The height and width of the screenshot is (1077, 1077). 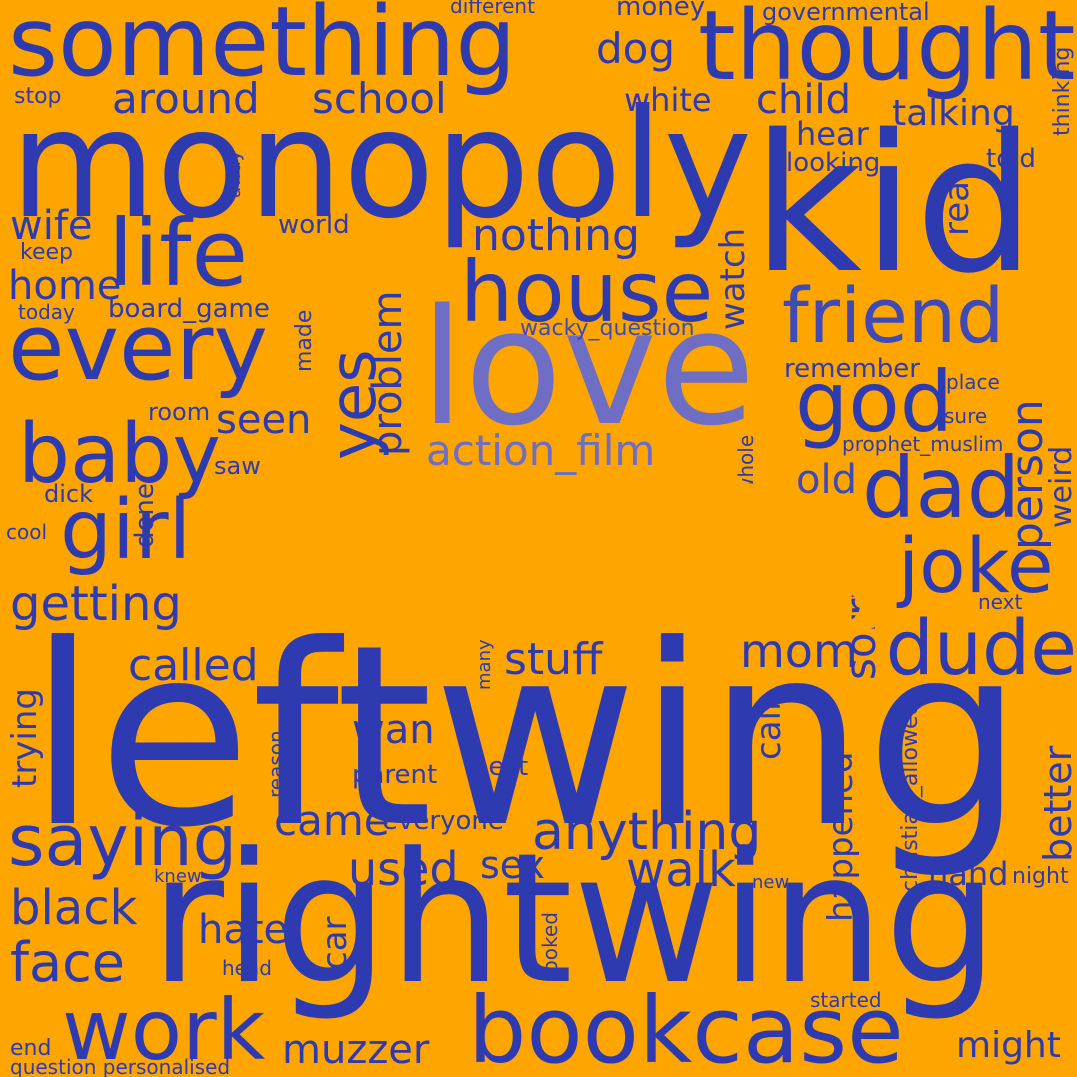 What do you see at coordinates (769, 730) in the screenshot?
I see `word-call: call` at bounding box center [769, 730].